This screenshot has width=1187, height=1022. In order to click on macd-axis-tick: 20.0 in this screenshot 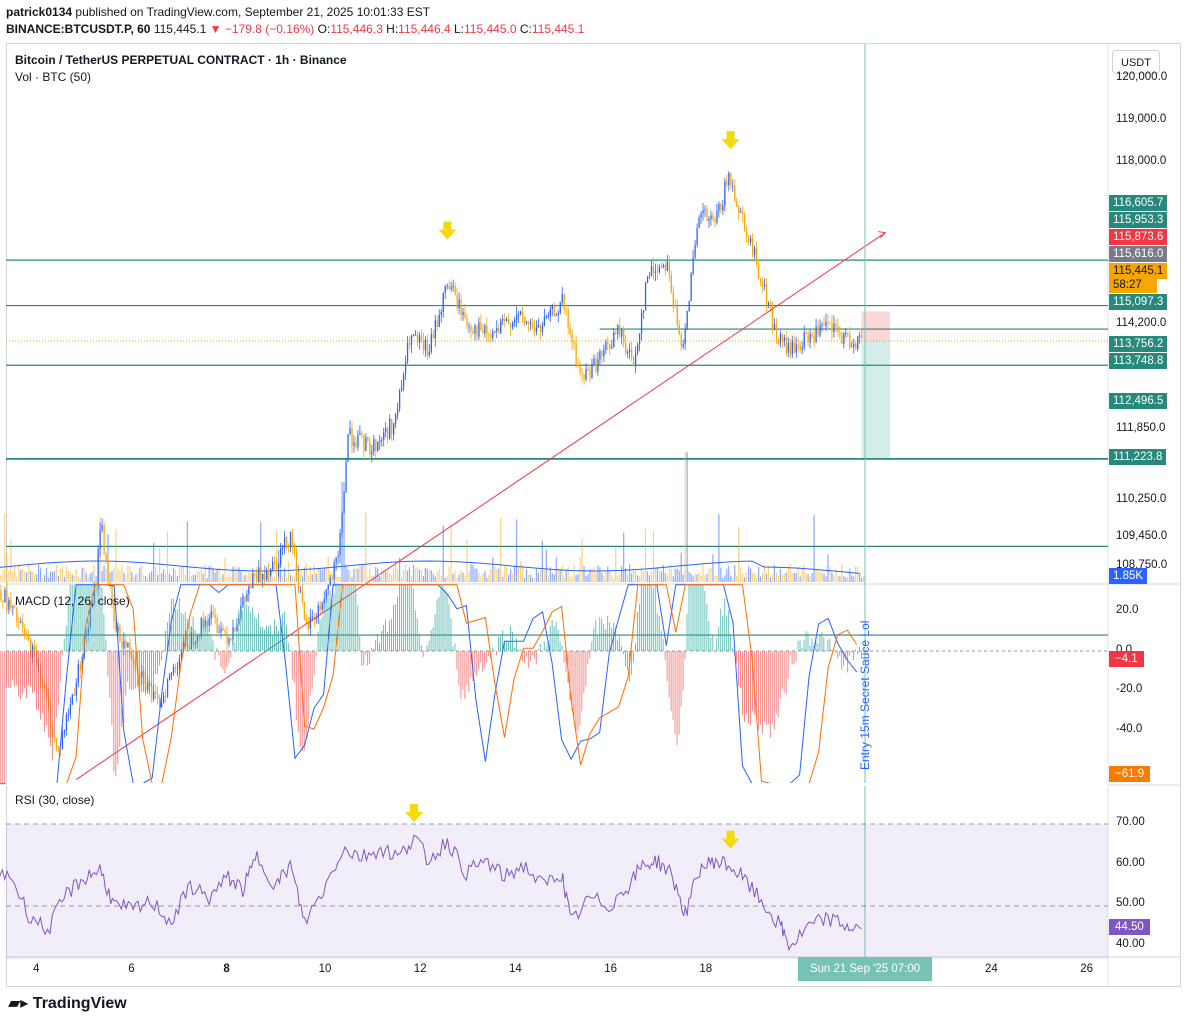, I will do `click(1127, 610)`.